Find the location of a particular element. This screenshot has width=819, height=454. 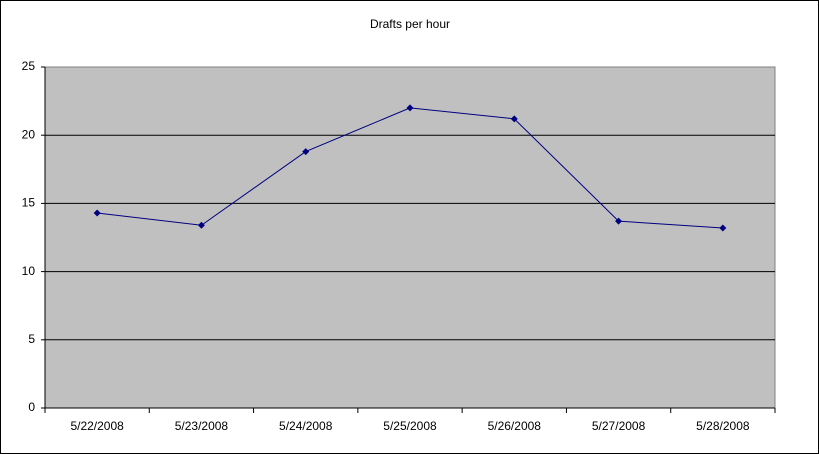

x-tick-label: 5/25/2008 is located at coordinates (410, 426).